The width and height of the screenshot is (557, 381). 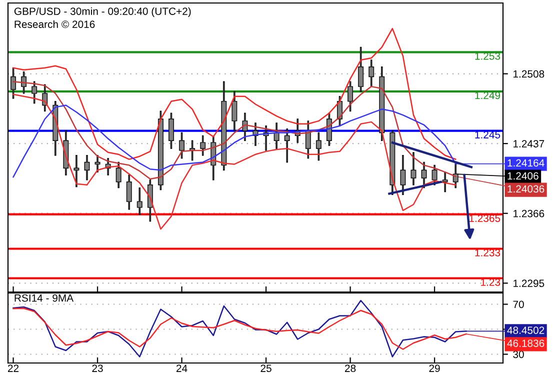 I want to click on y-tick-label: 70, so click(x=518, y=304).